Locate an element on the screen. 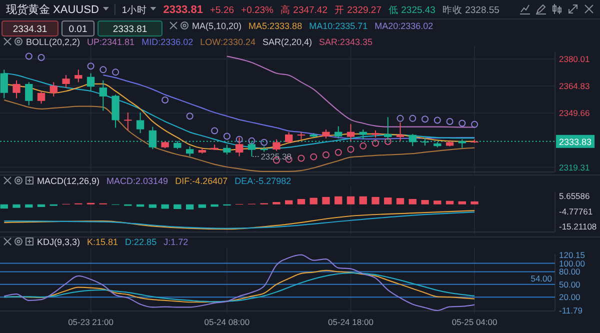 The image size is (600, 333). text: 开 2329.27 is located at coordinates (358, 10).